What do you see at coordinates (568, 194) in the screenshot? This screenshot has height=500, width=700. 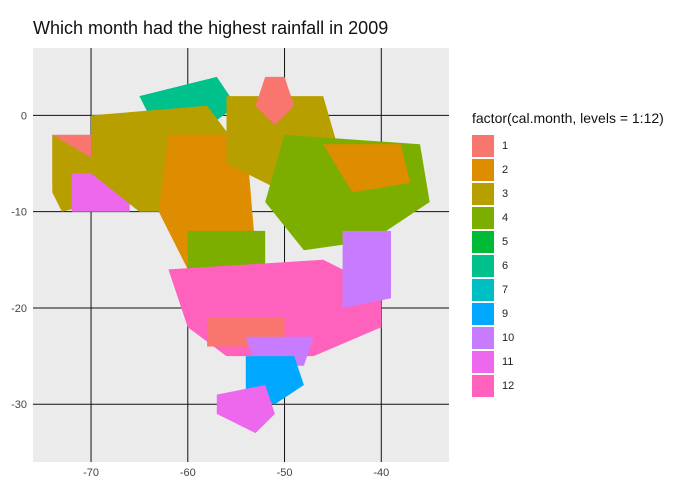 I see `legend-item-3: 3` at bounding box center [568, 194].